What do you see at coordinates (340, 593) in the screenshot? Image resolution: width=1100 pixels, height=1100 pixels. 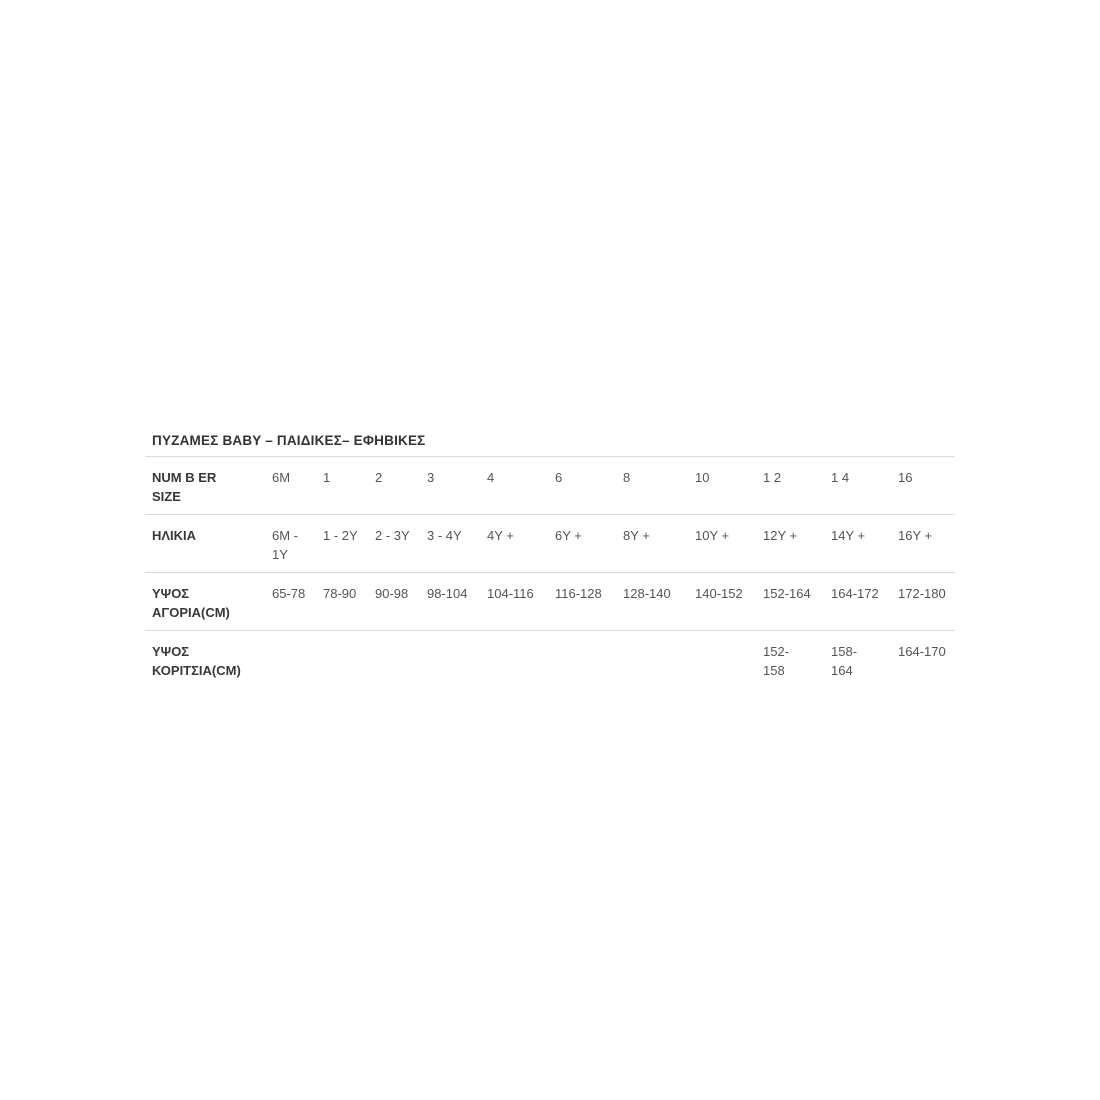 I see `height-boys-cell: 78-90` at bounding box center [340, 593].